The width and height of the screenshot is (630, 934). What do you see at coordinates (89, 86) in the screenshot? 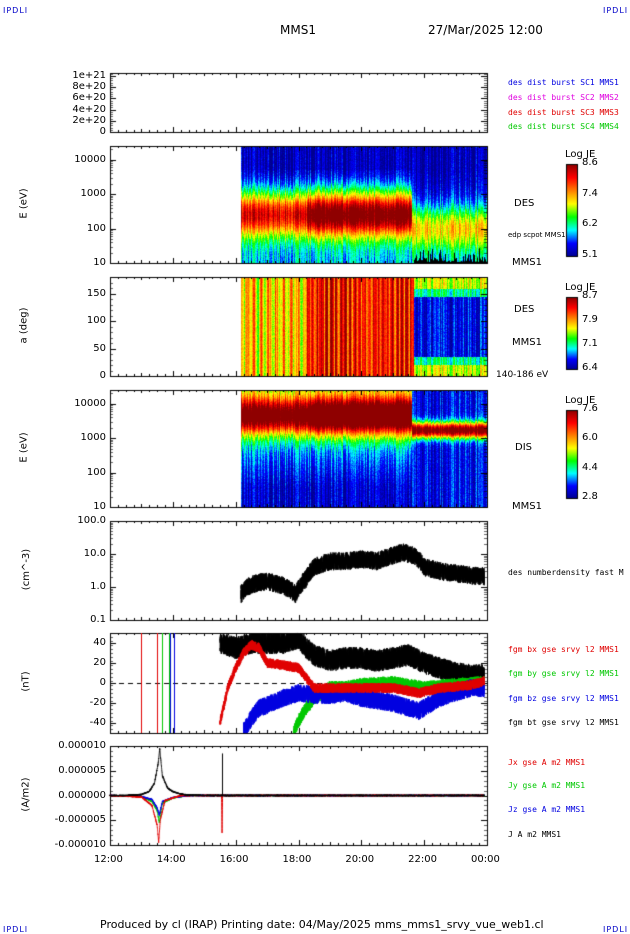
I see `y-tick-label: 8e+20` at bounding box center [89, 86].